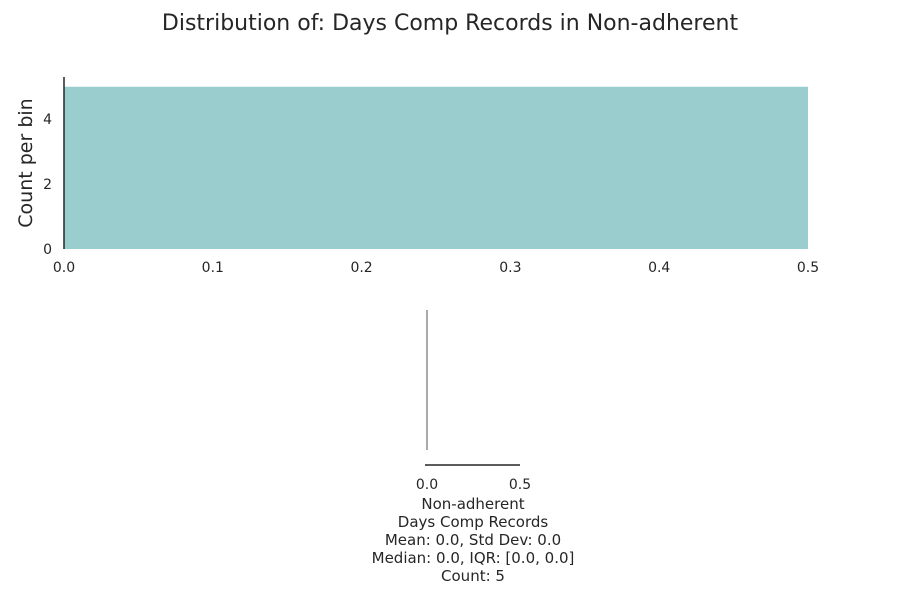 The width and height of the screenshot is (900, 600). I want to click on y-axis-label: Count per bin, so click(26, 162).